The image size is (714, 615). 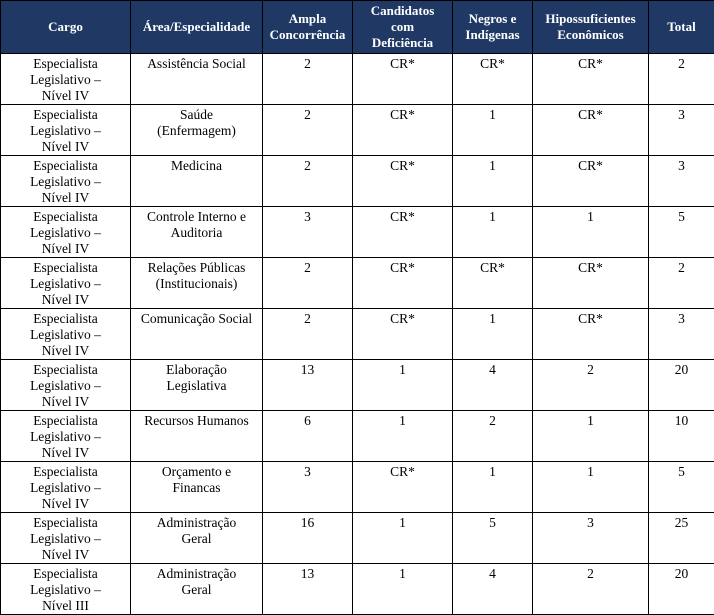 I want to click on cell-area: Comunicação Social, so click(x=197, y=333).